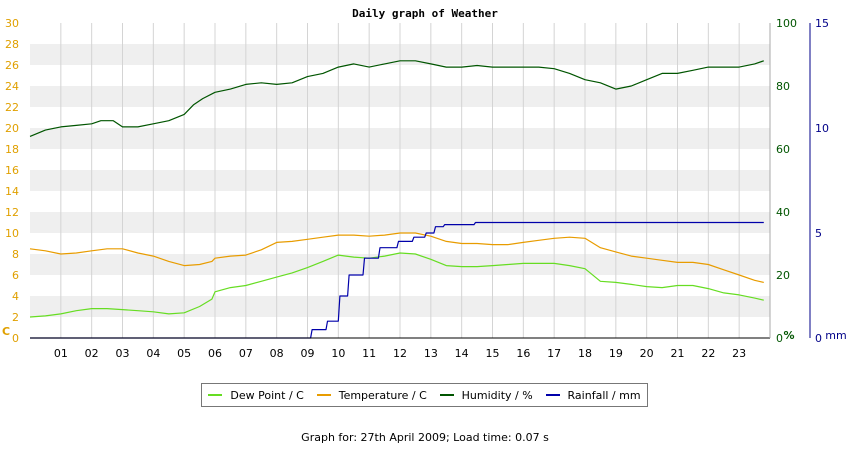 This screenshot has height=450, width=850. What do you see at coordinates (552, 395) in the screenshot?
I see `legend-swatch-rainfall` at bounding box center [552, 395].